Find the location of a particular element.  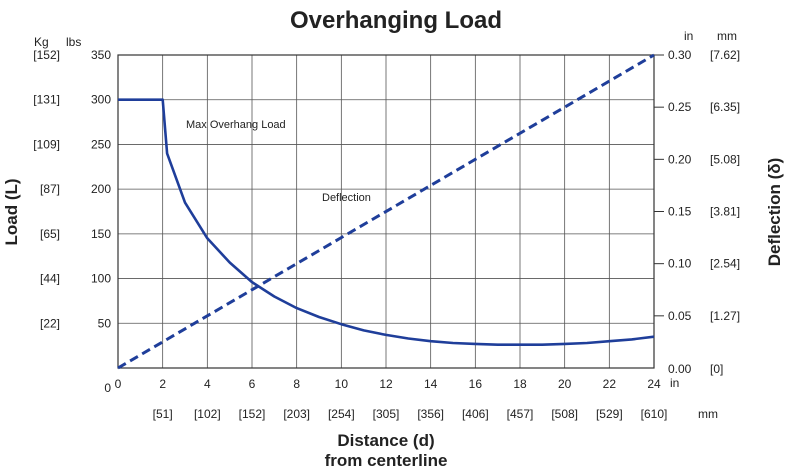

y-right-tick-mm: [7.62] is located at coordinates (725, 55).